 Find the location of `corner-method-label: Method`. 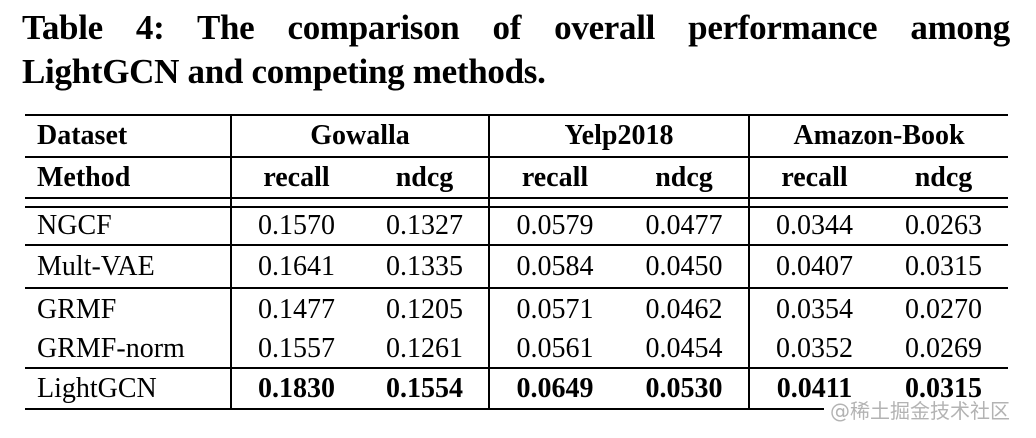

corner-method-label: Method is located at coordinates (128, 177).